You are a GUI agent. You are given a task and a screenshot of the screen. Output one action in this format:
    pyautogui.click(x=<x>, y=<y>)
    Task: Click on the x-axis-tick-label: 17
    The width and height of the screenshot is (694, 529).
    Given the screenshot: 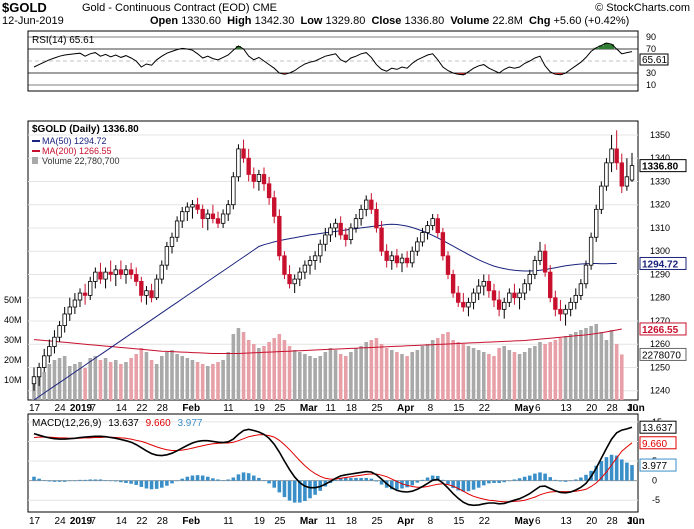 What is the action you would take?
    pyautogui.click(x=35, y=408)
    